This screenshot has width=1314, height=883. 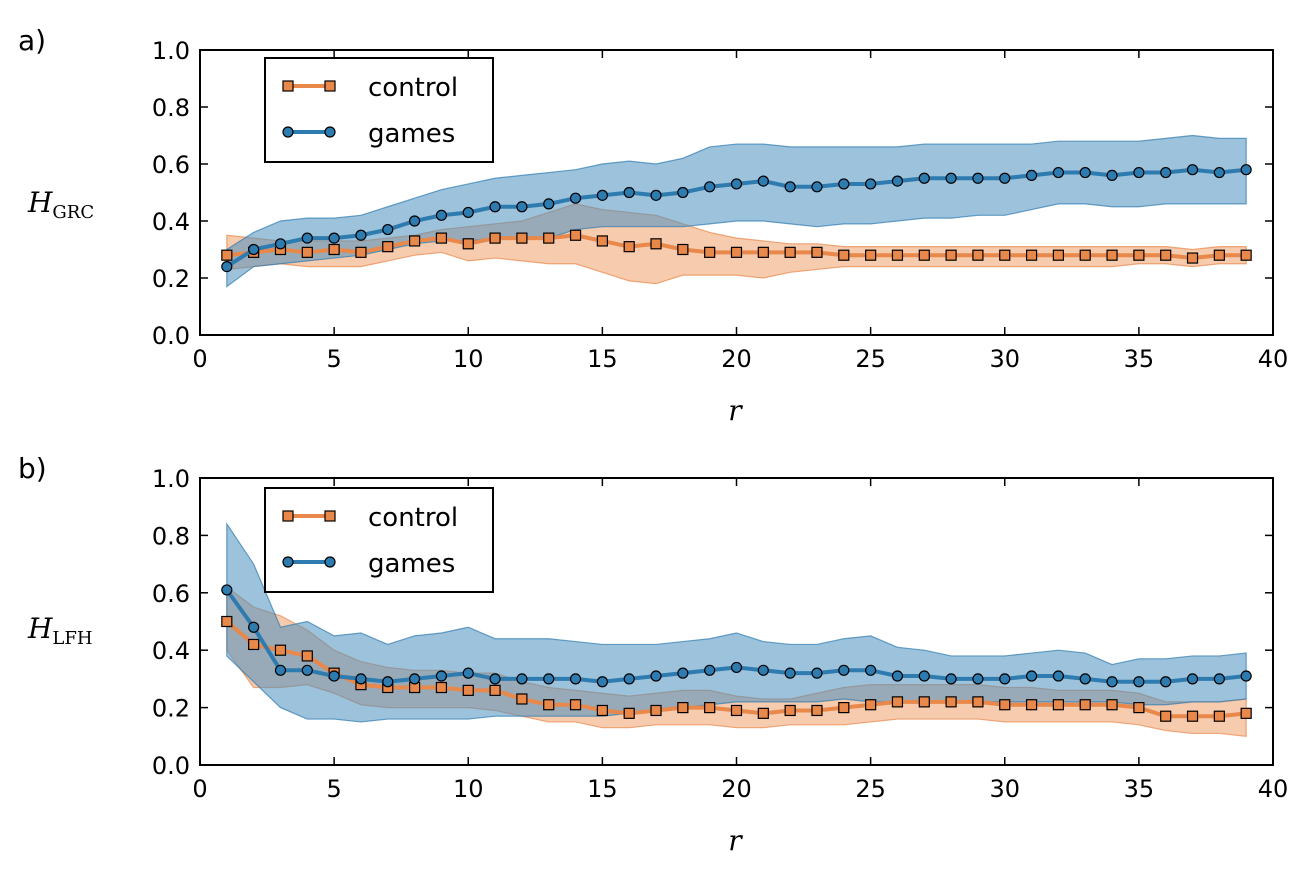 What do you see at coordinates (736, 789) in the screenshot?
I see `x-tick-label: 20` at bounding box center [736, 789].